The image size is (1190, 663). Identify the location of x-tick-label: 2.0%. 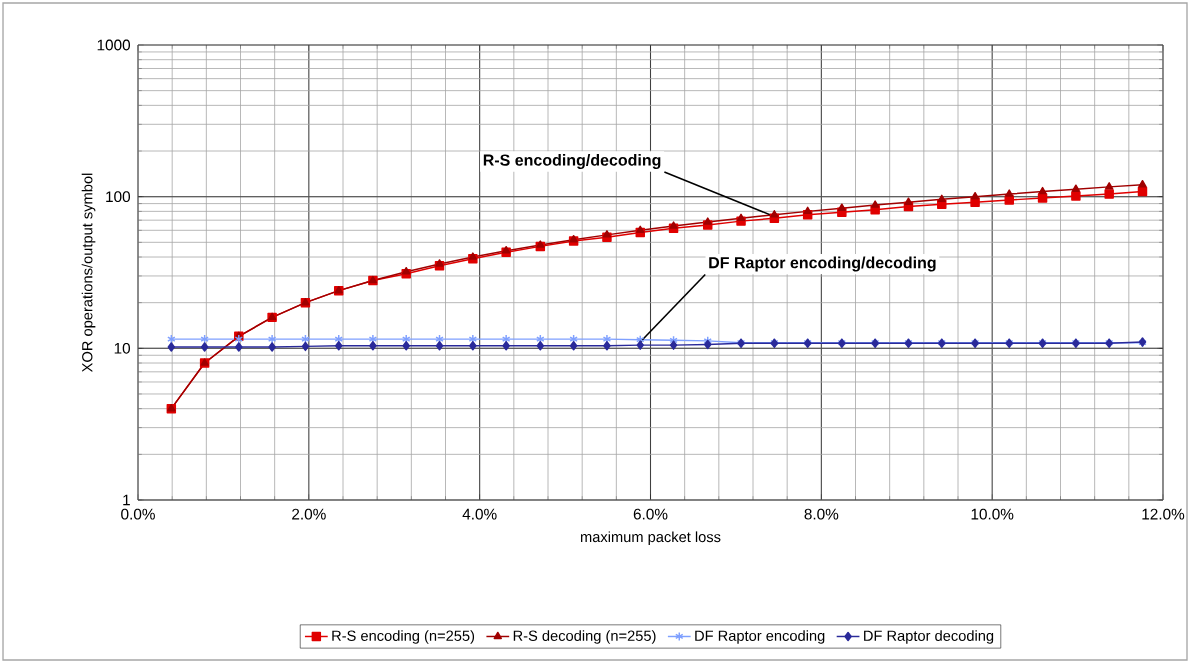
(309, 514).